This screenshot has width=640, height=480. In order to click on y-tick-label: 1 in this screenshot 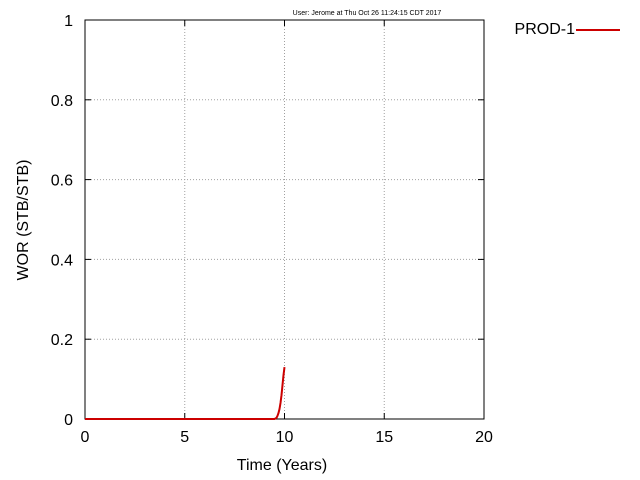, I will do `click(68, 21)`.